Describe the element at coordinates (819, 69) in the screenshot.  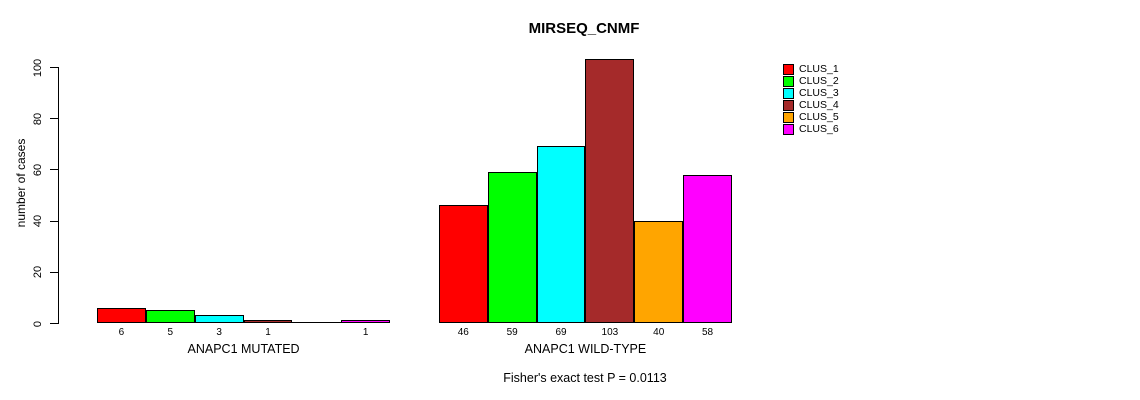
I see `legend-label: CLUS_1` at that location.